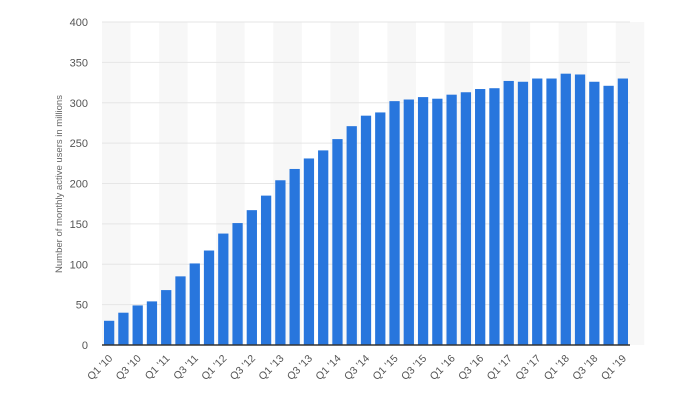  I want to click on x-tick-label: Q1 '16, so click(443, 368).